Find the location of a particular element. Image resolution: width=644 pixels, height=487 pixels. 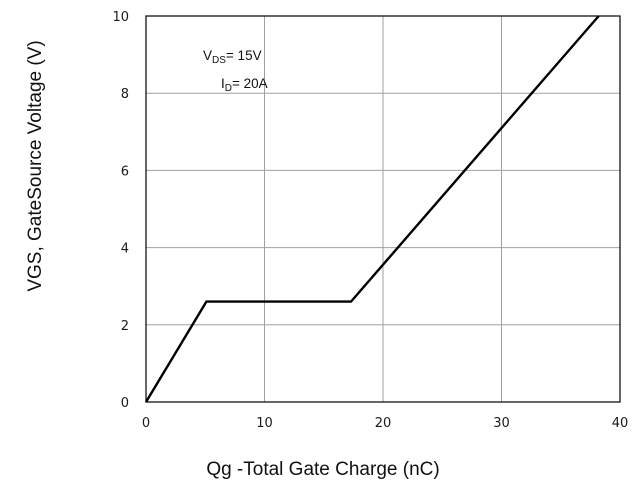

annotation-vds: VDS= 15V is located at coordinates (232, 57).